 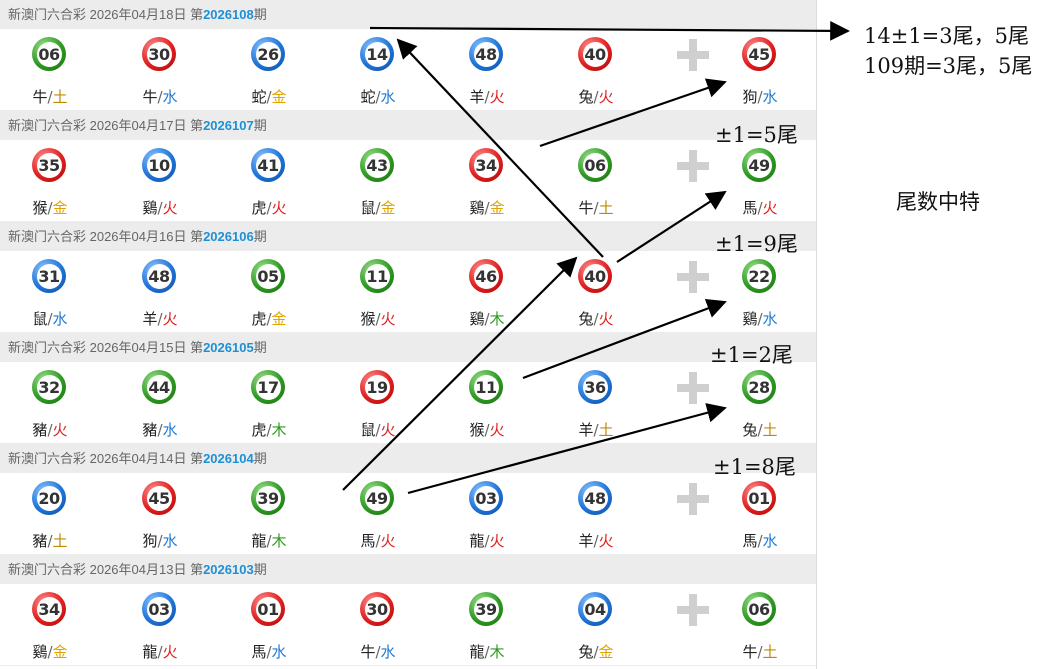 What do you see at coordinates (596, 429) in the screenshot?
I see `ball-attributes: 羊/土` at bounding box center [596, 429].